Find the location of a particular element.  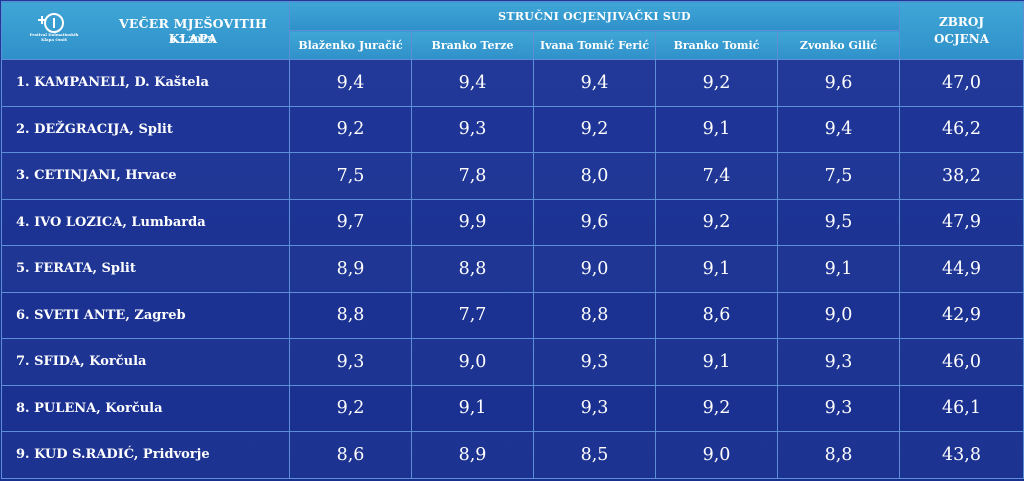

klapa-name: 7. SFIDA, Korčula is located at coordinates (145, 362).